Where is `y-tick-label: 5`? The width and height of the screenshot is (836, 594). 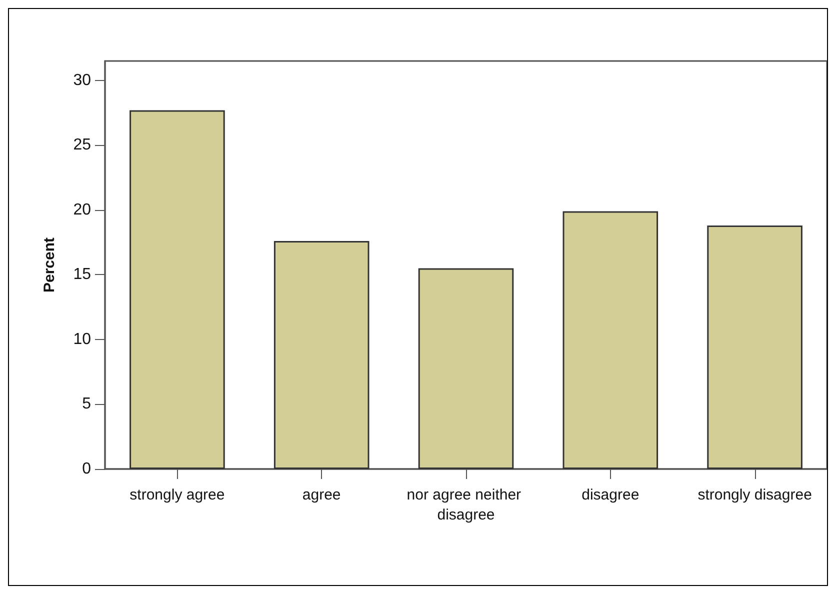 y-tick-label: 5 is located at coordinates (87, 404).